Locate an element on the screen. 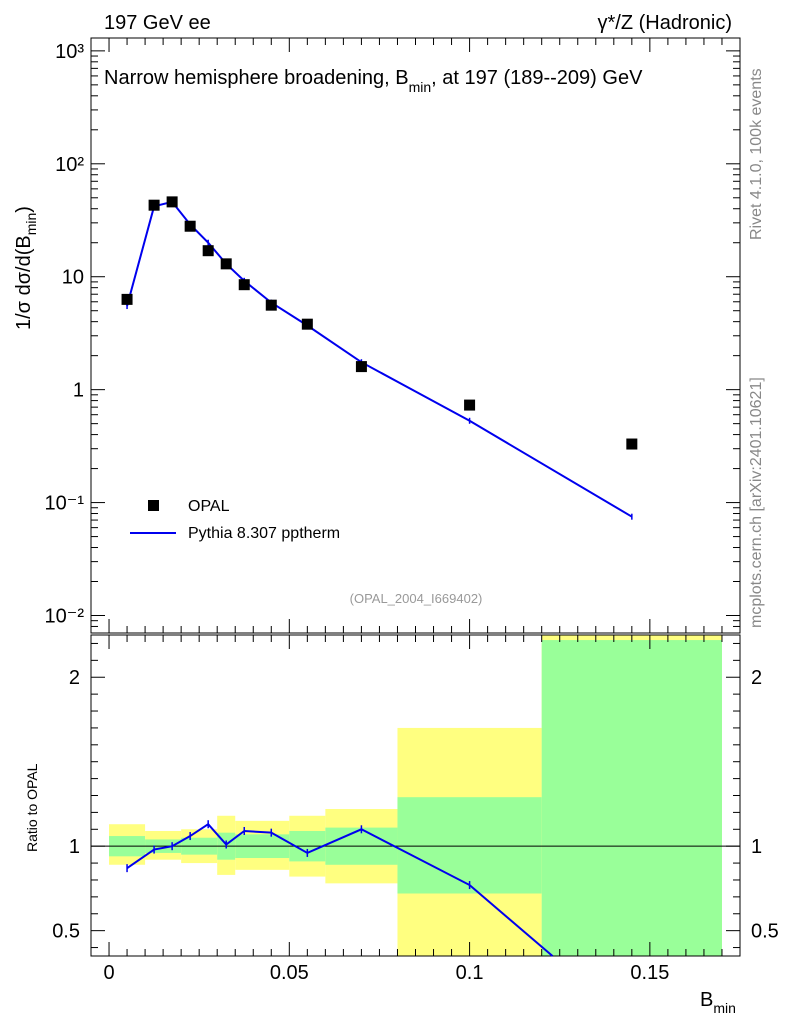  main-y-tick-label: 10³ is located at coordinates (69, 52).